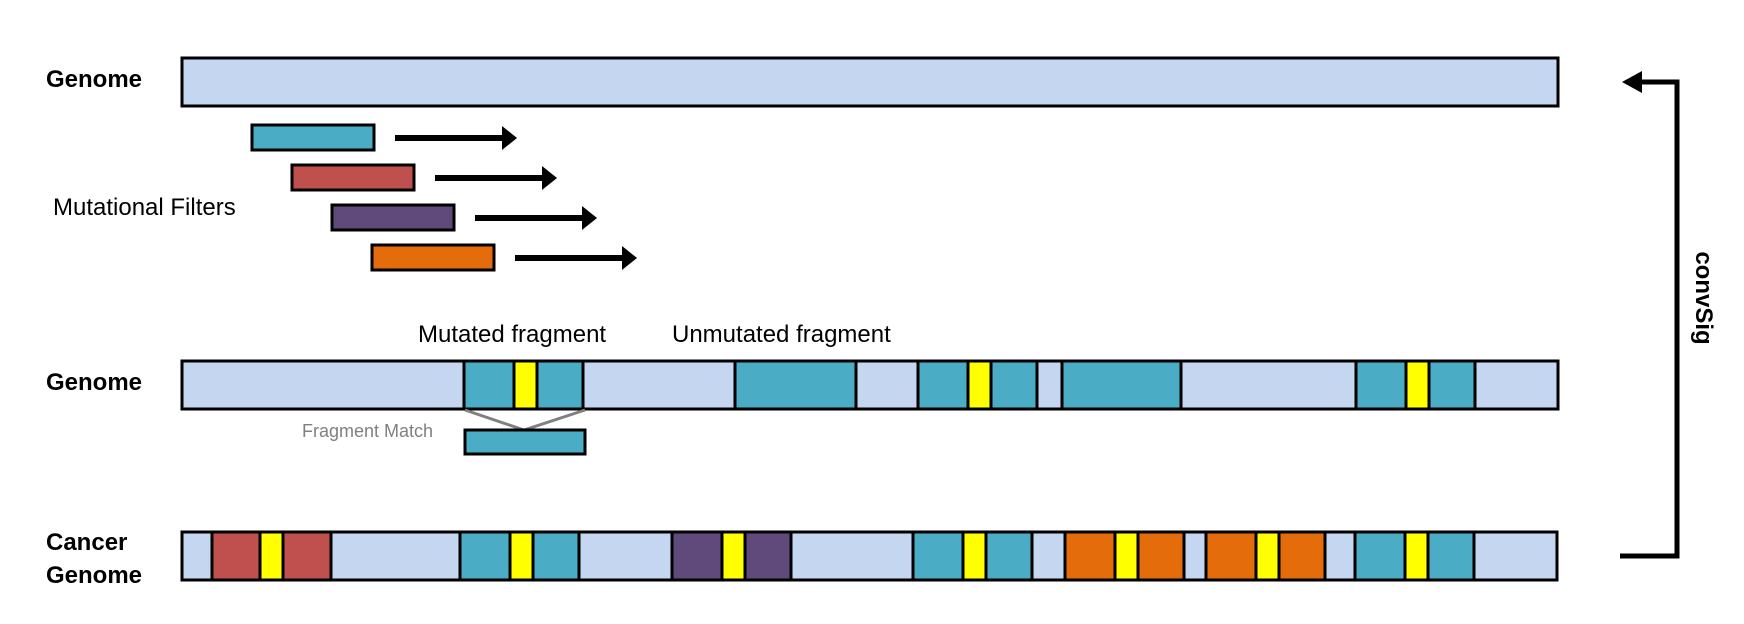  Describe the element at coordinates (94, 382) in the screenshot. I see `genome-mid-label: Genome` at that location.